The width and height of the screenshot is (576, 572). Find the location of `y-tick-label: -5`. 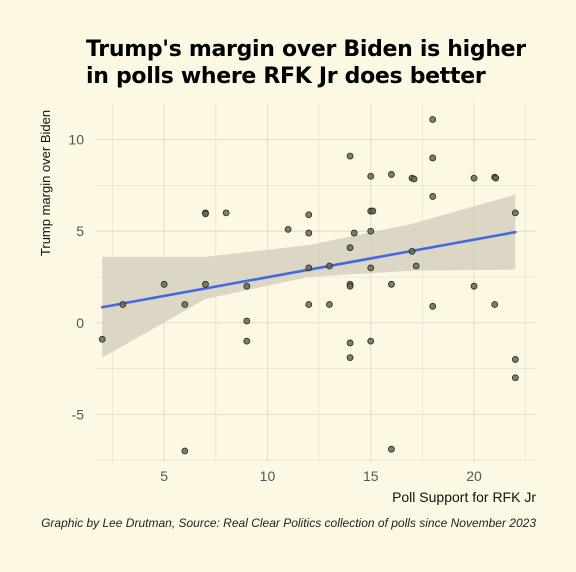

y-tick-label: -5 is located at coordinates (78, 414).